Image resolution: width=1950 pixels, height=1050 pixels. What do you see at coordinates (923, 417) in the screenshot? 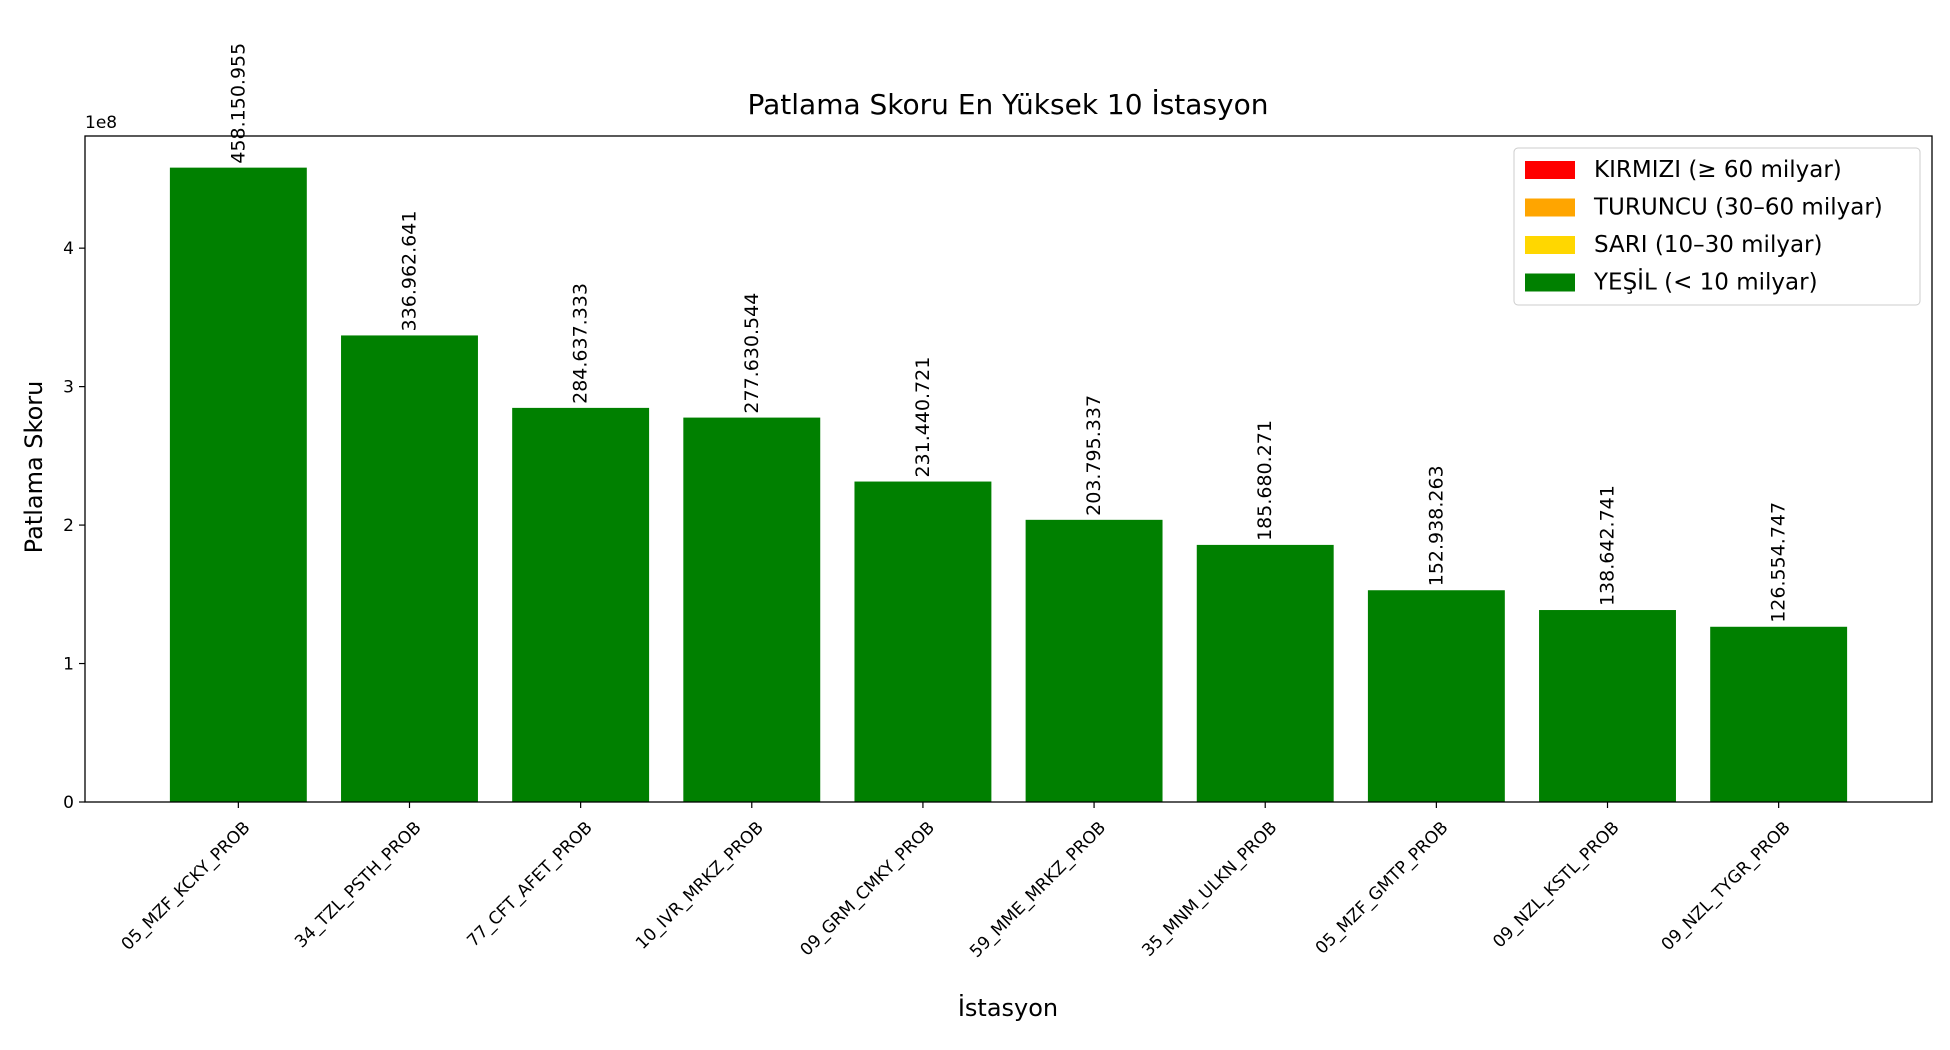
I see `value-label: 231.440.721` at bounding box center [923, 417].